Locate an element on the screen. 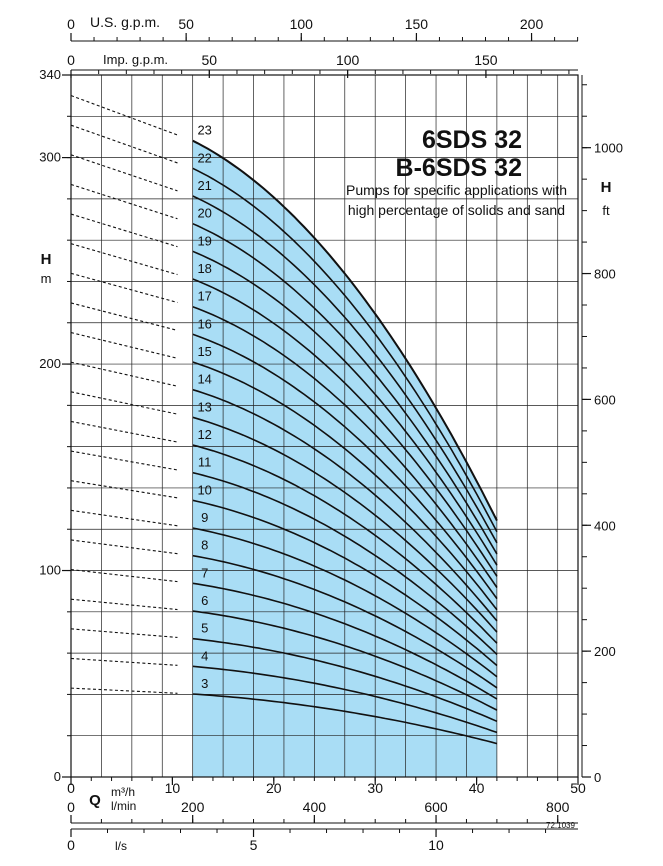 The image size is (663, 866). stage-label-10: 10 is located at coordinates (204, 489).